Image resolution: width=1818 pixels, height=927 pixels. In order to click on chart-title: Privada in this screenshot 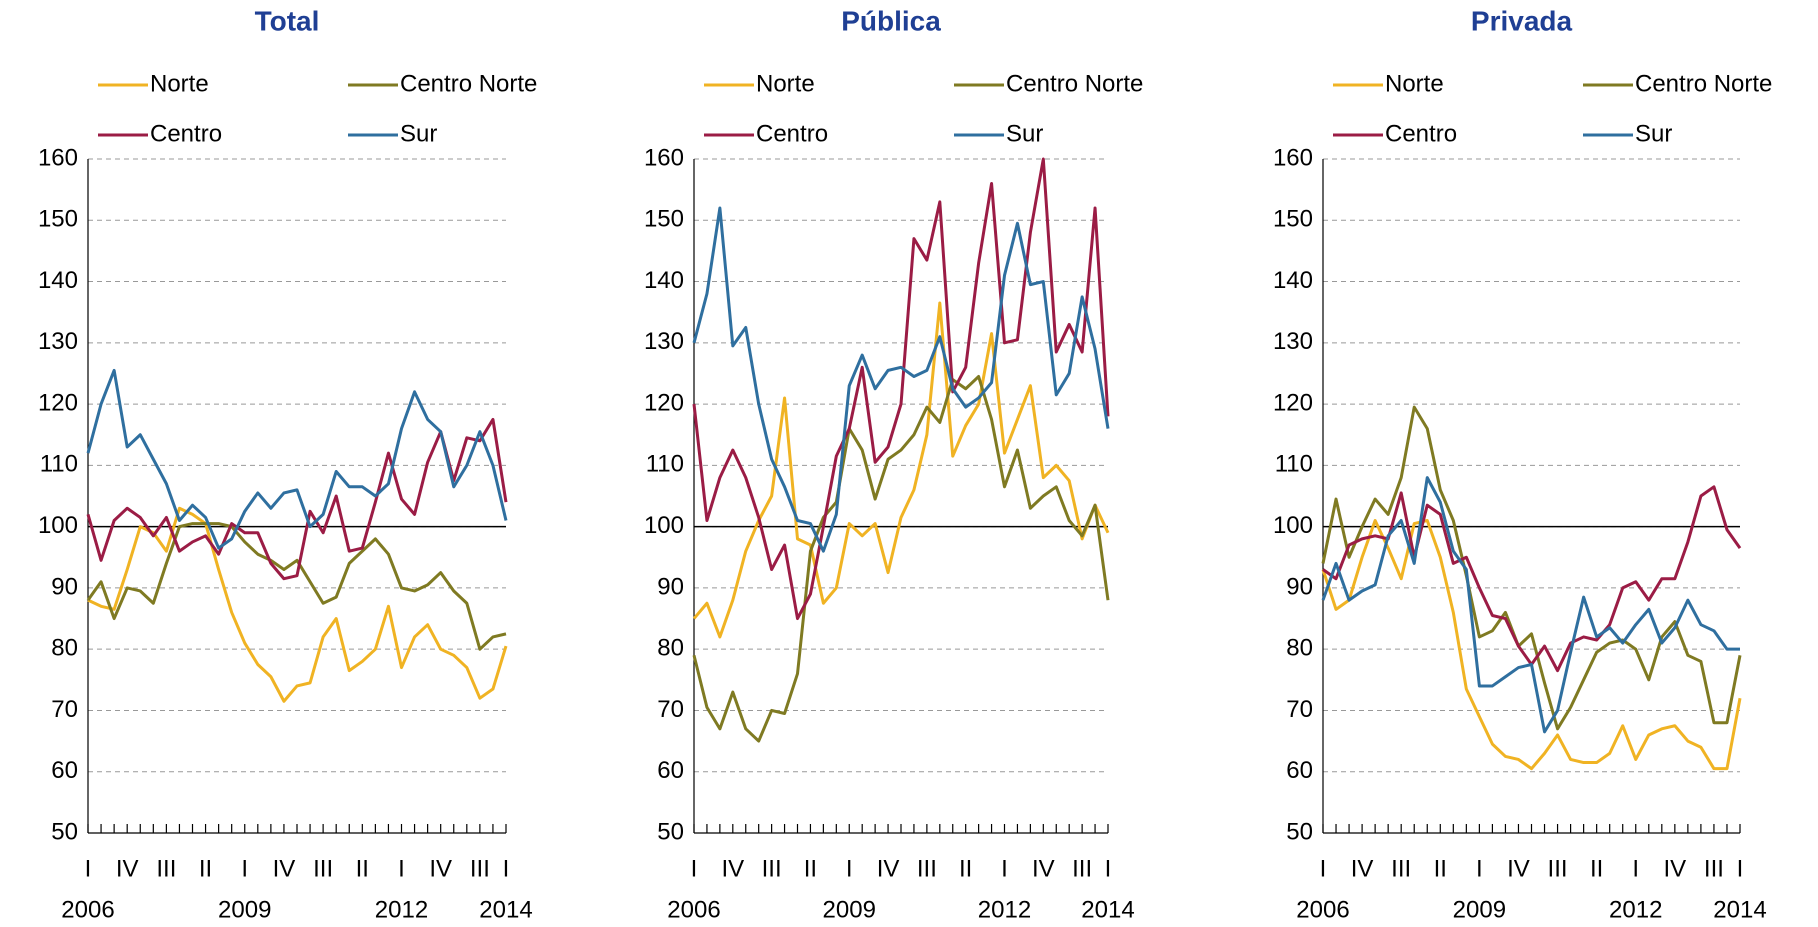, I will do `click(1522, 20)`.